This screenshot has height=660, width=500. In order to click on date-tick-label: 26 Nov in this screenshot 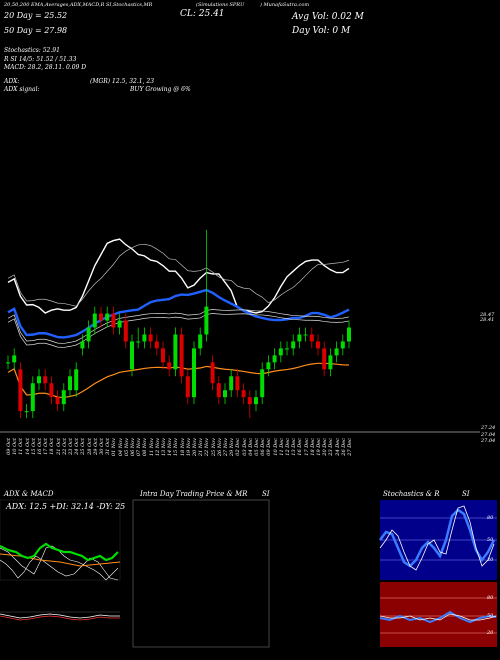, I will do `click(219, 447)`.